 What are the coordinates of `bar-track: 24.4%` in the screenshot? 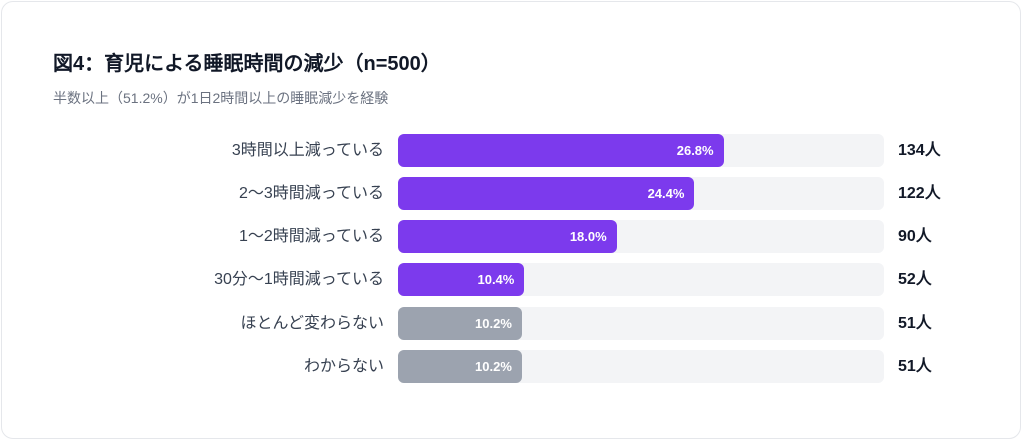 It's located at (641, 193).